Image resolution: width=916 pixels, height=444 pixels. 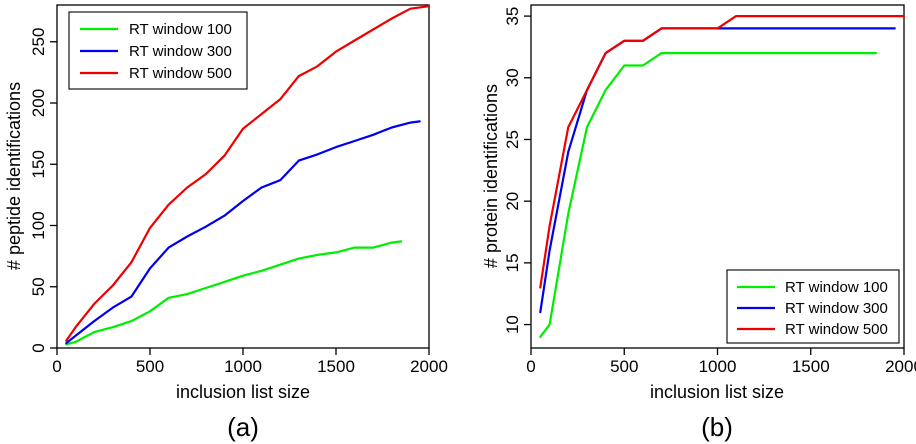 I want to click on x-tick-label-b: 1000, so click(x=718, y=366).